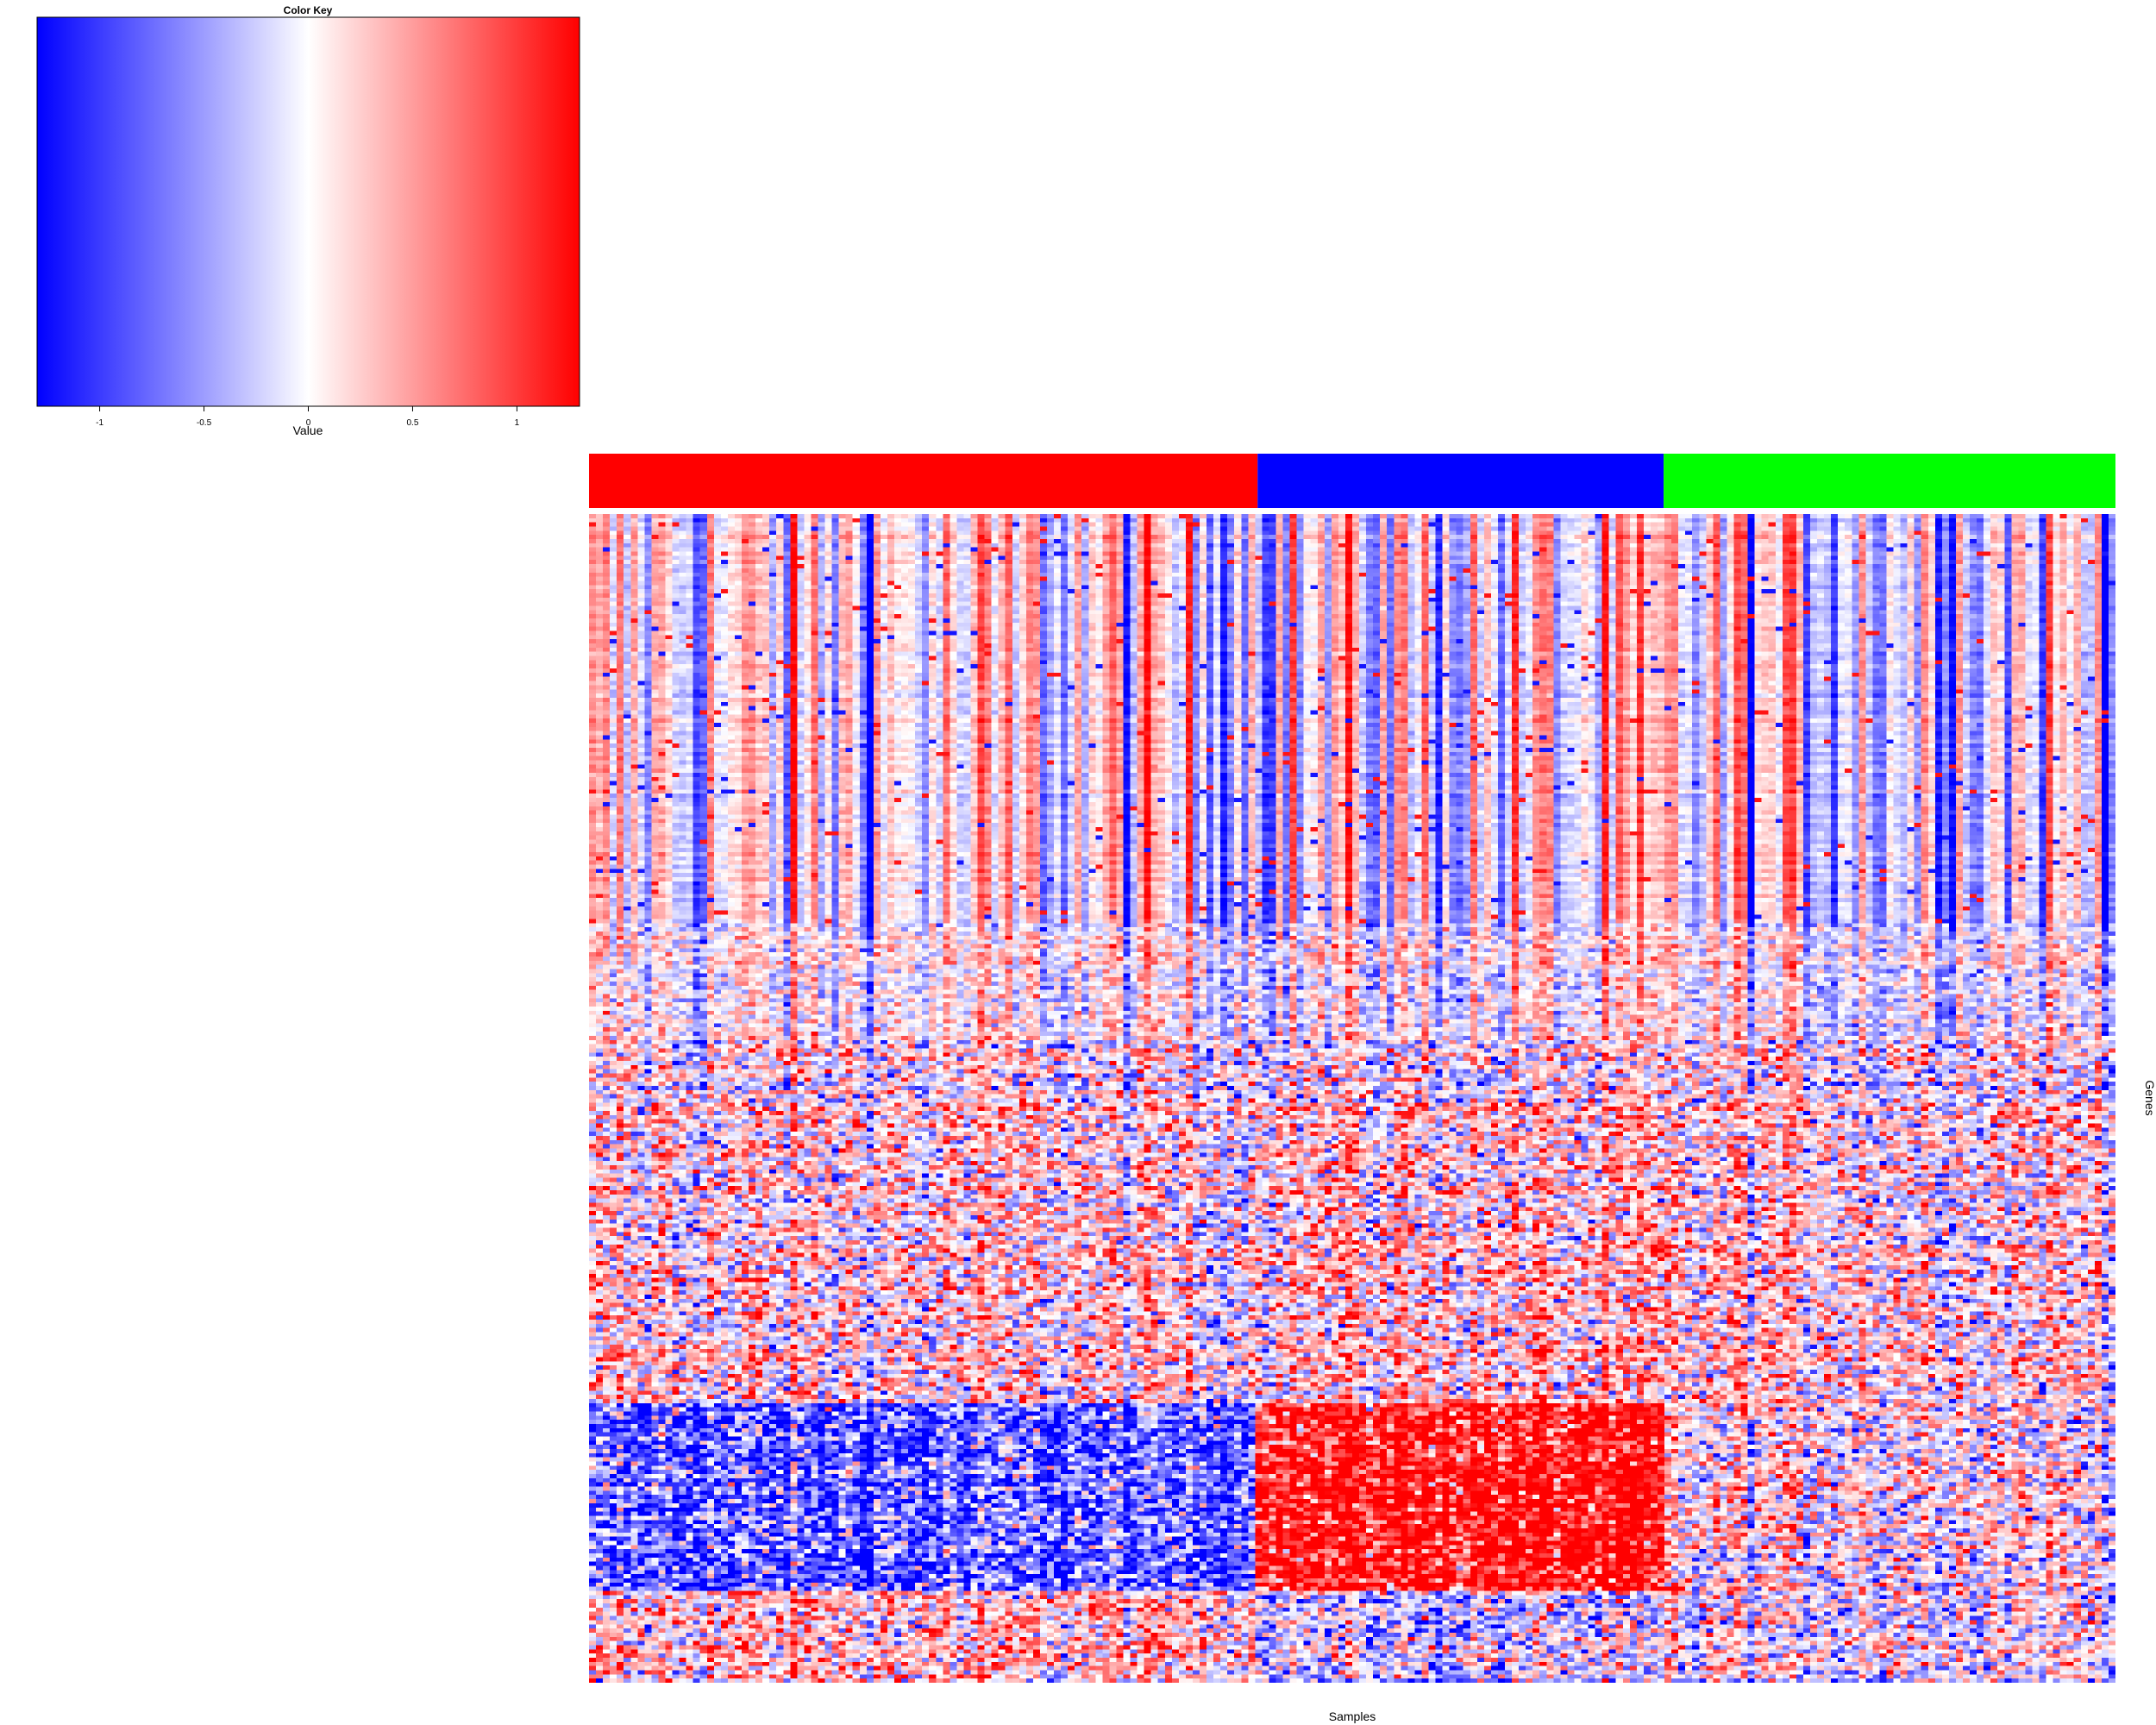 The image size is (2156, 1725). I want to click on color-key-title: Color Key, so click(308, 10).